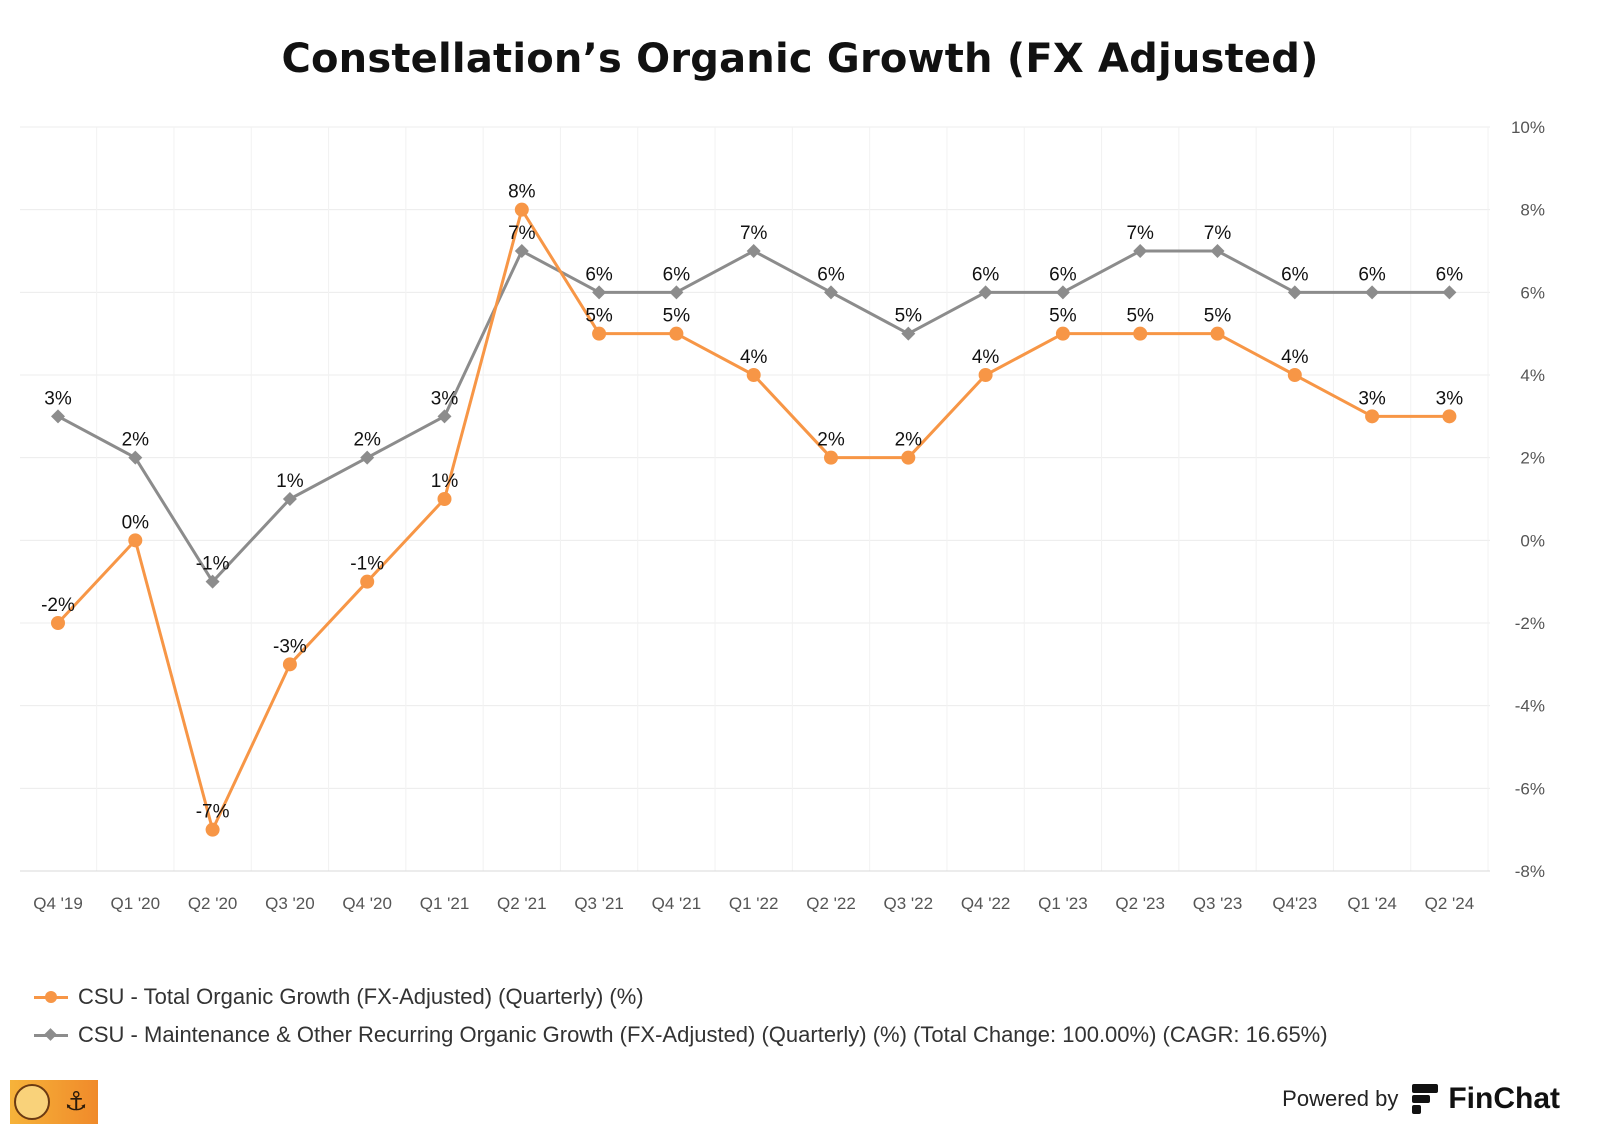  Describe the element at coordinates (445, 903) in the screenshot. I see `x-tick-label: Q1 '21` at that location.